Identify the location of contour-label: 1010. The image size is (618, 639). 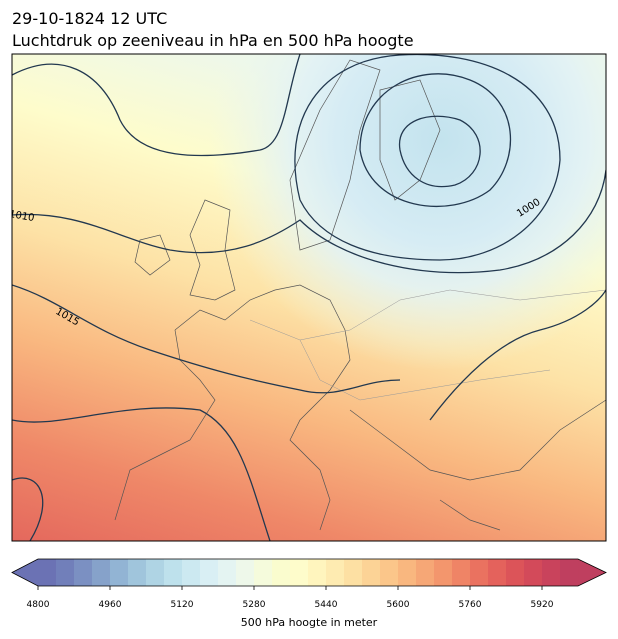
(21, 216).